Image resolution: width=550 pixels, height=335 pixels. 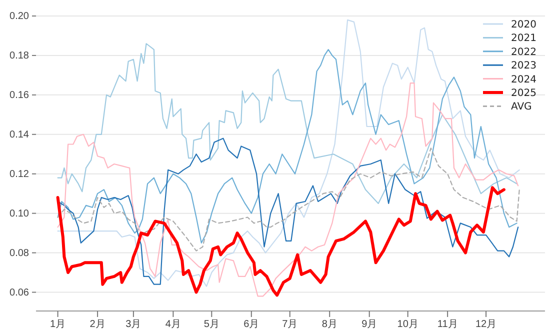 What do you see at coordinates (370, 324) in the screenshot?
I see `x-tick-label: 9月` at bounding box center [370, 324].